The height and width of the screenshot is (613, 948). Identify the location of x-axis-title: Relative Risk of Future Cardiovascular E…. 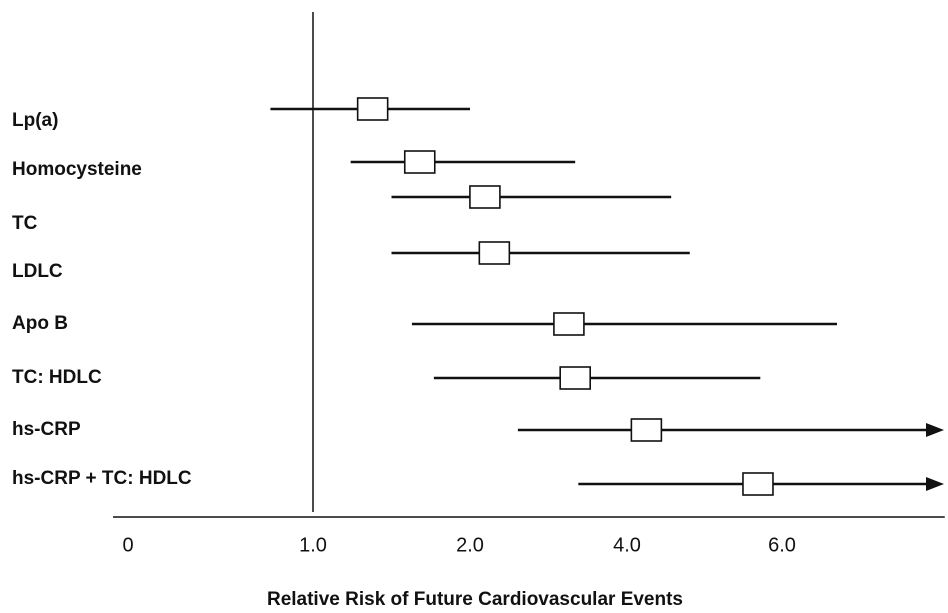
(475, 599).